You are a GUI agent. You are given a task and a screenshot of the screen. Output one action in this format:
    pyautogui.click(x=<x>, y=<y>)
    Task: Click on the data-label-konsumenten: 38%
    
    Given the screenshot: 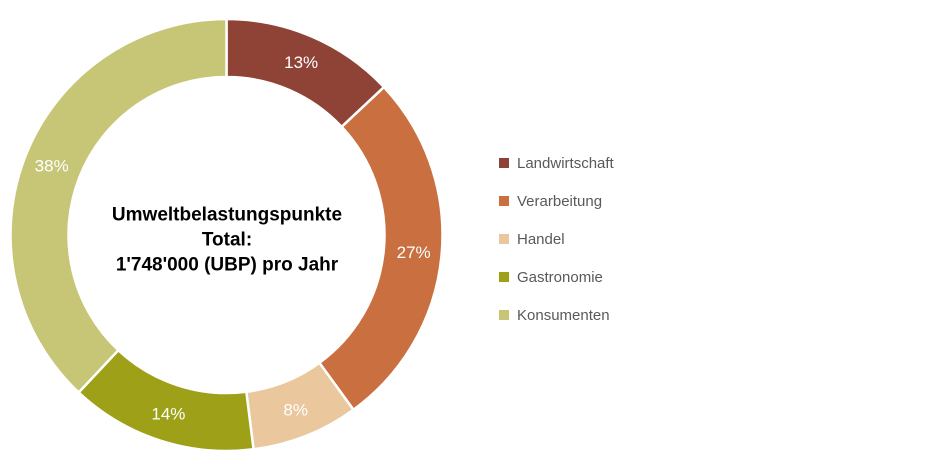 What is the action you would take?
    pyautogui.click(x=52, y=165)
    